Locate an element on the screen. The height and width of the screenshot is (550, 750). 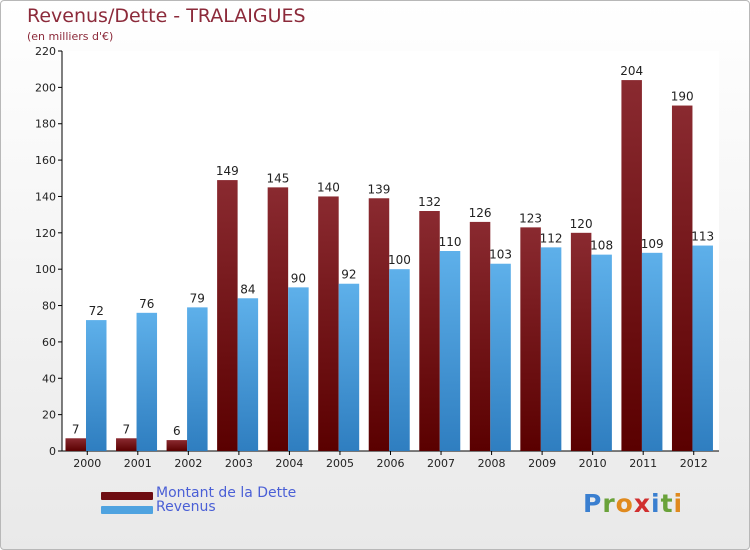
data-label-revenus: 109 is located at coordinates (652, 244).